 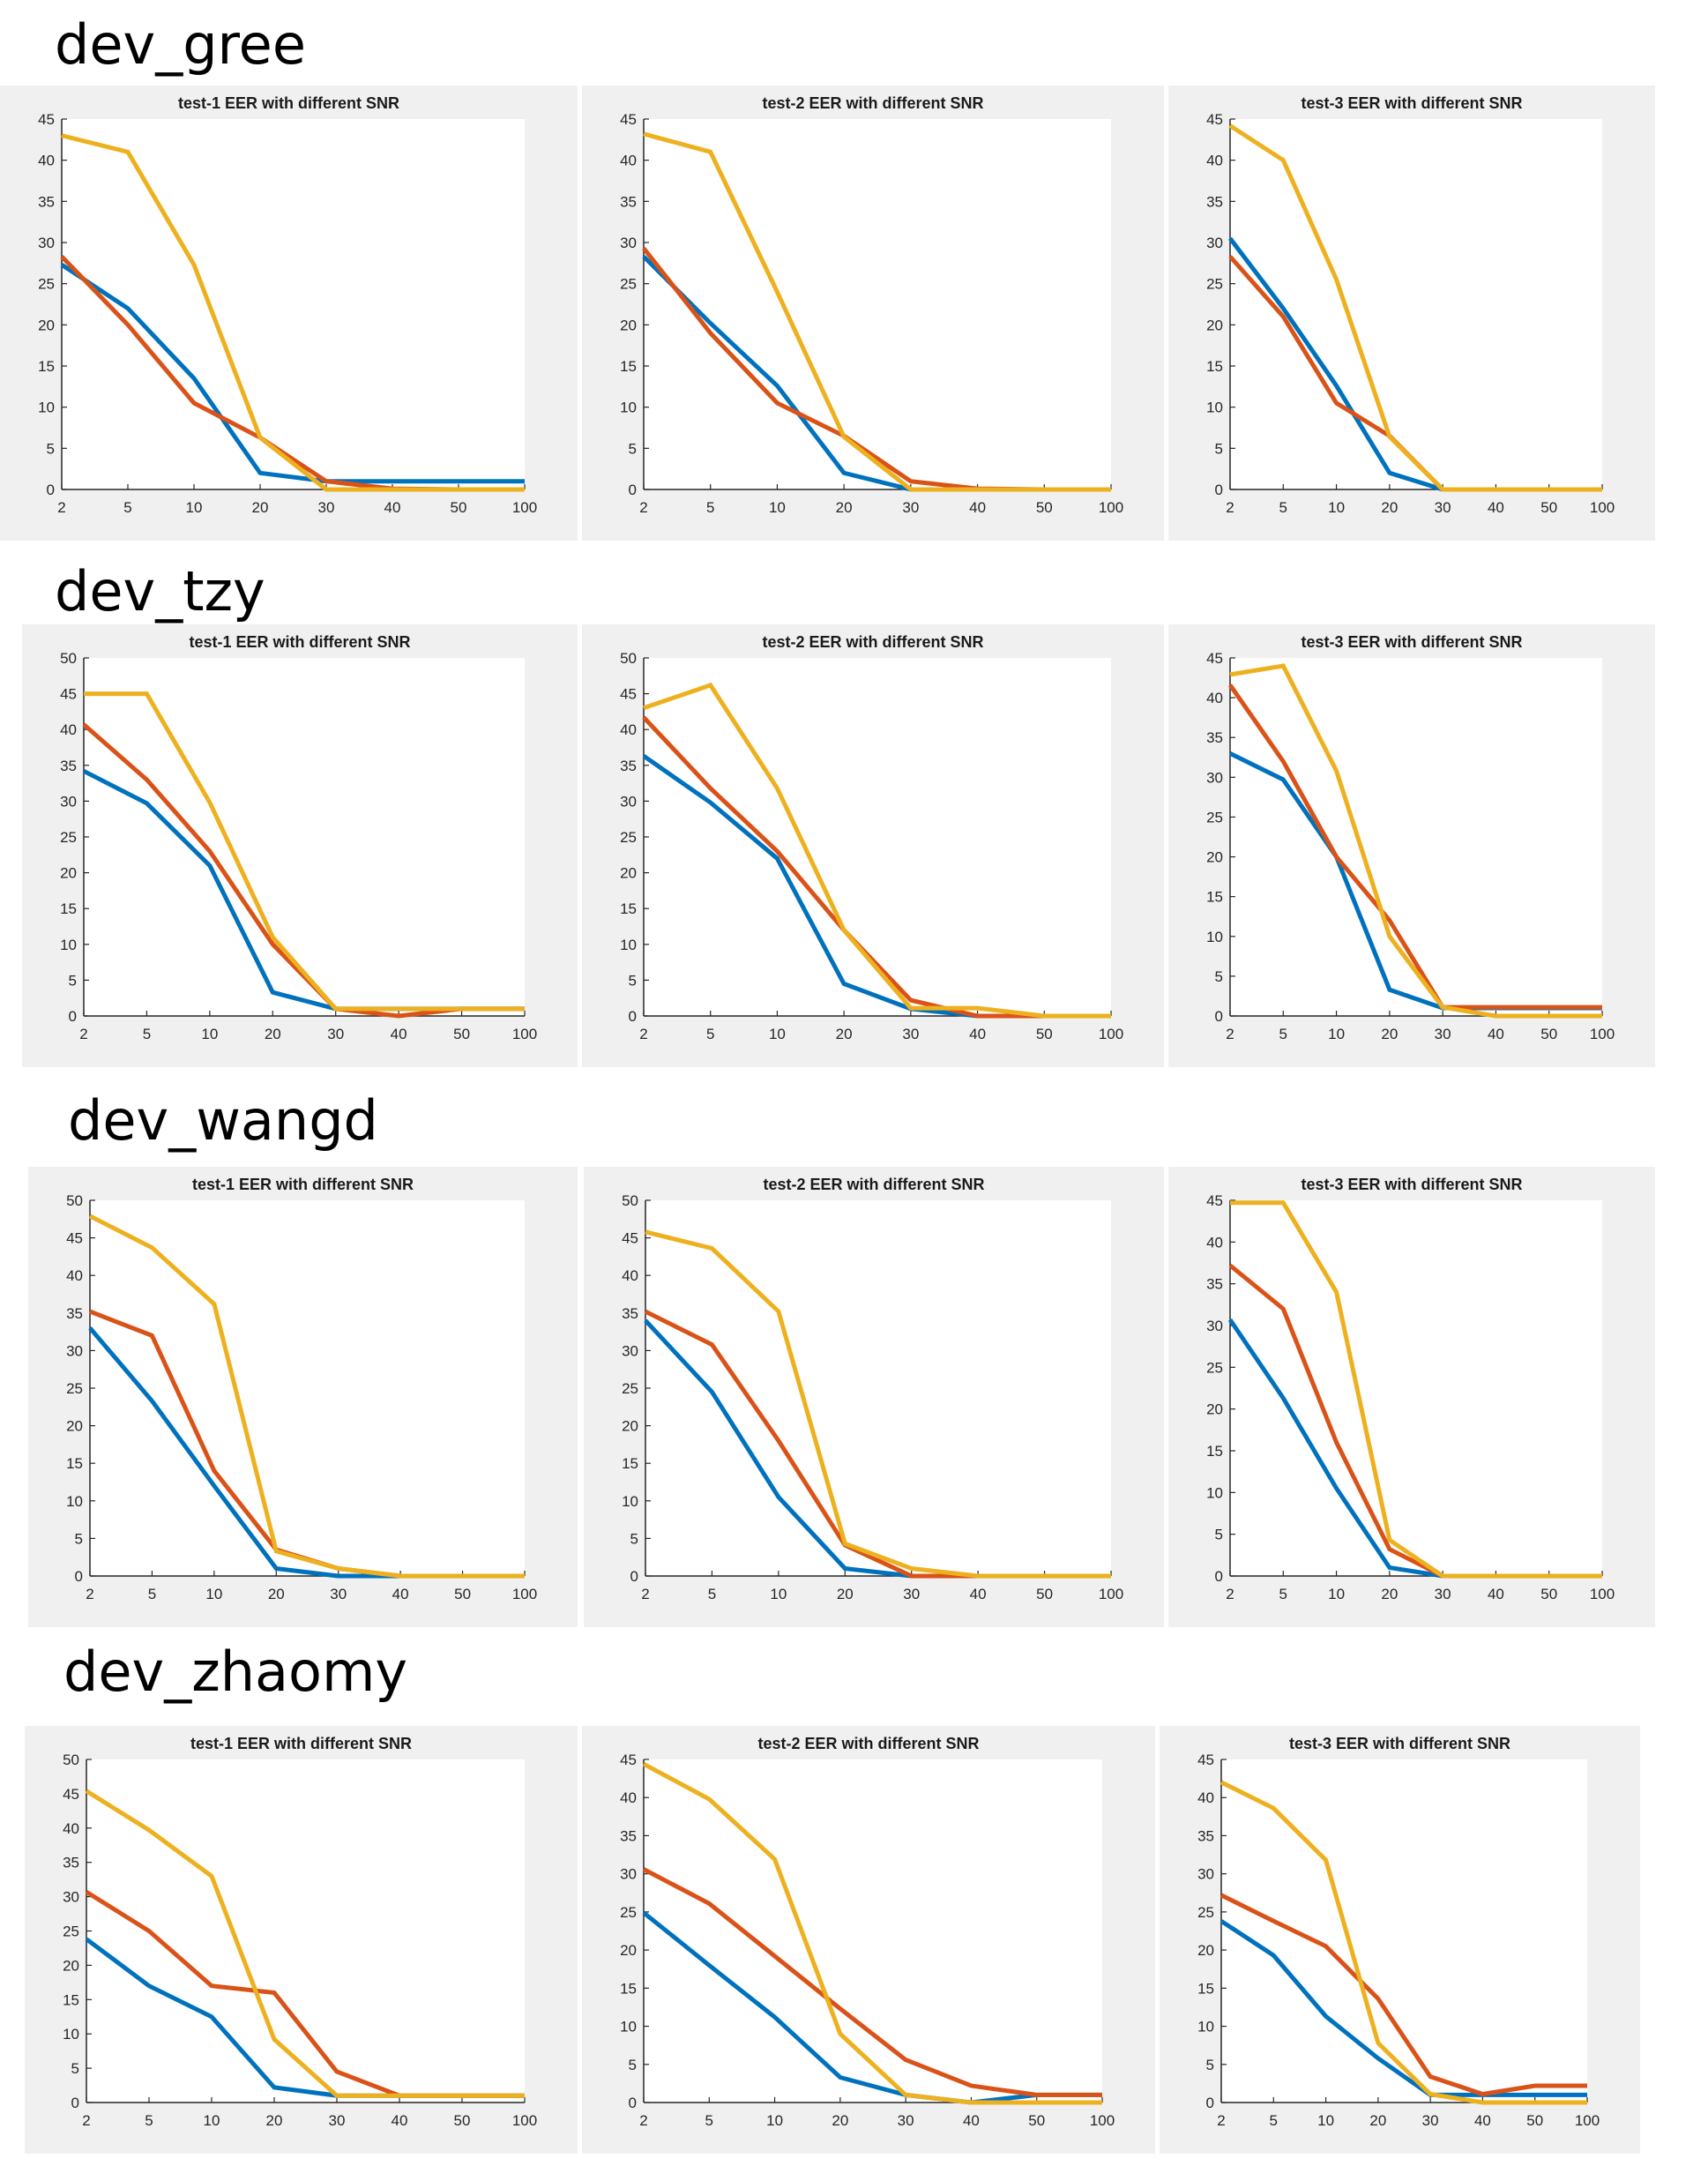 What do you see at coordinates (1414, 846) in the screenshot?
I see `series-line-red` at bounding box center [1414, 846].